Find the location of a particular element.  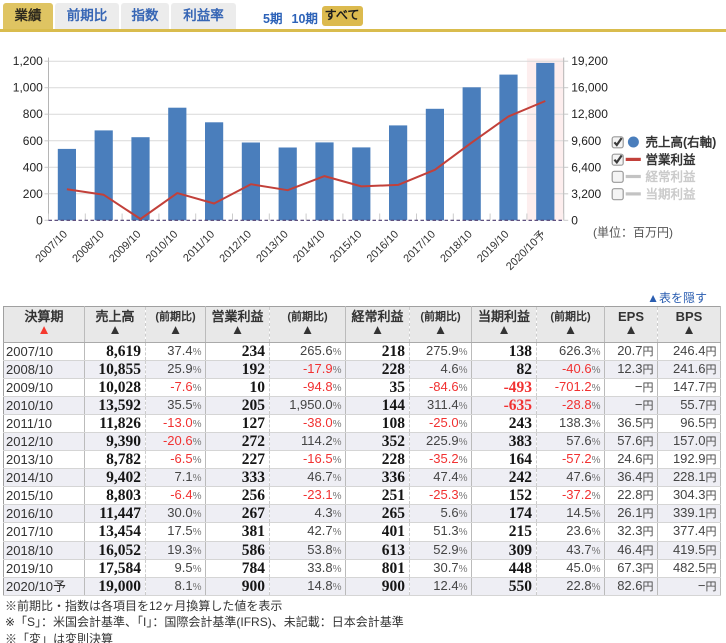

svg-text: 16,000 is located at coordinates (589, 88).